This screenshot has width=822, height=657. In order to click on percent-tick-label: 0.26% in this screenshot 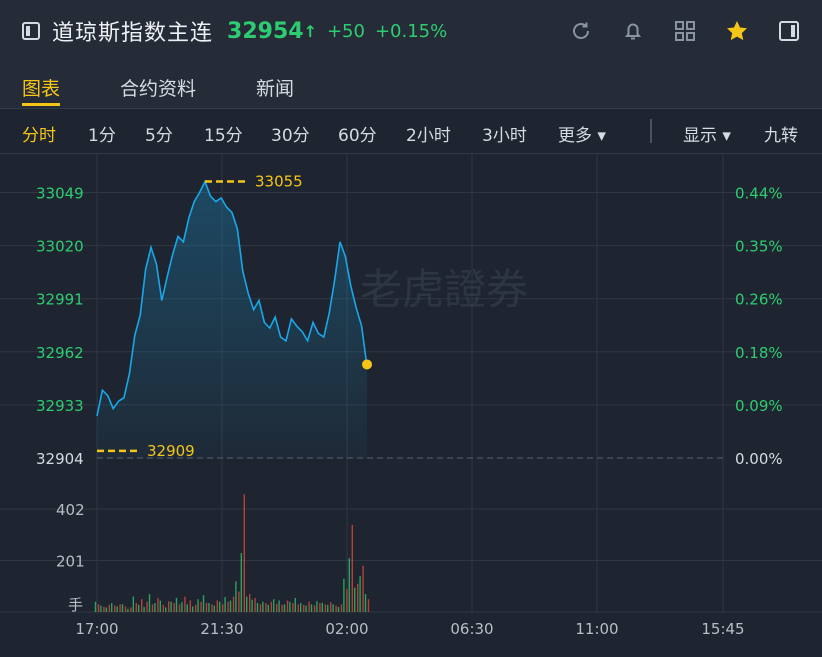, I will do `click(759, 300)`.